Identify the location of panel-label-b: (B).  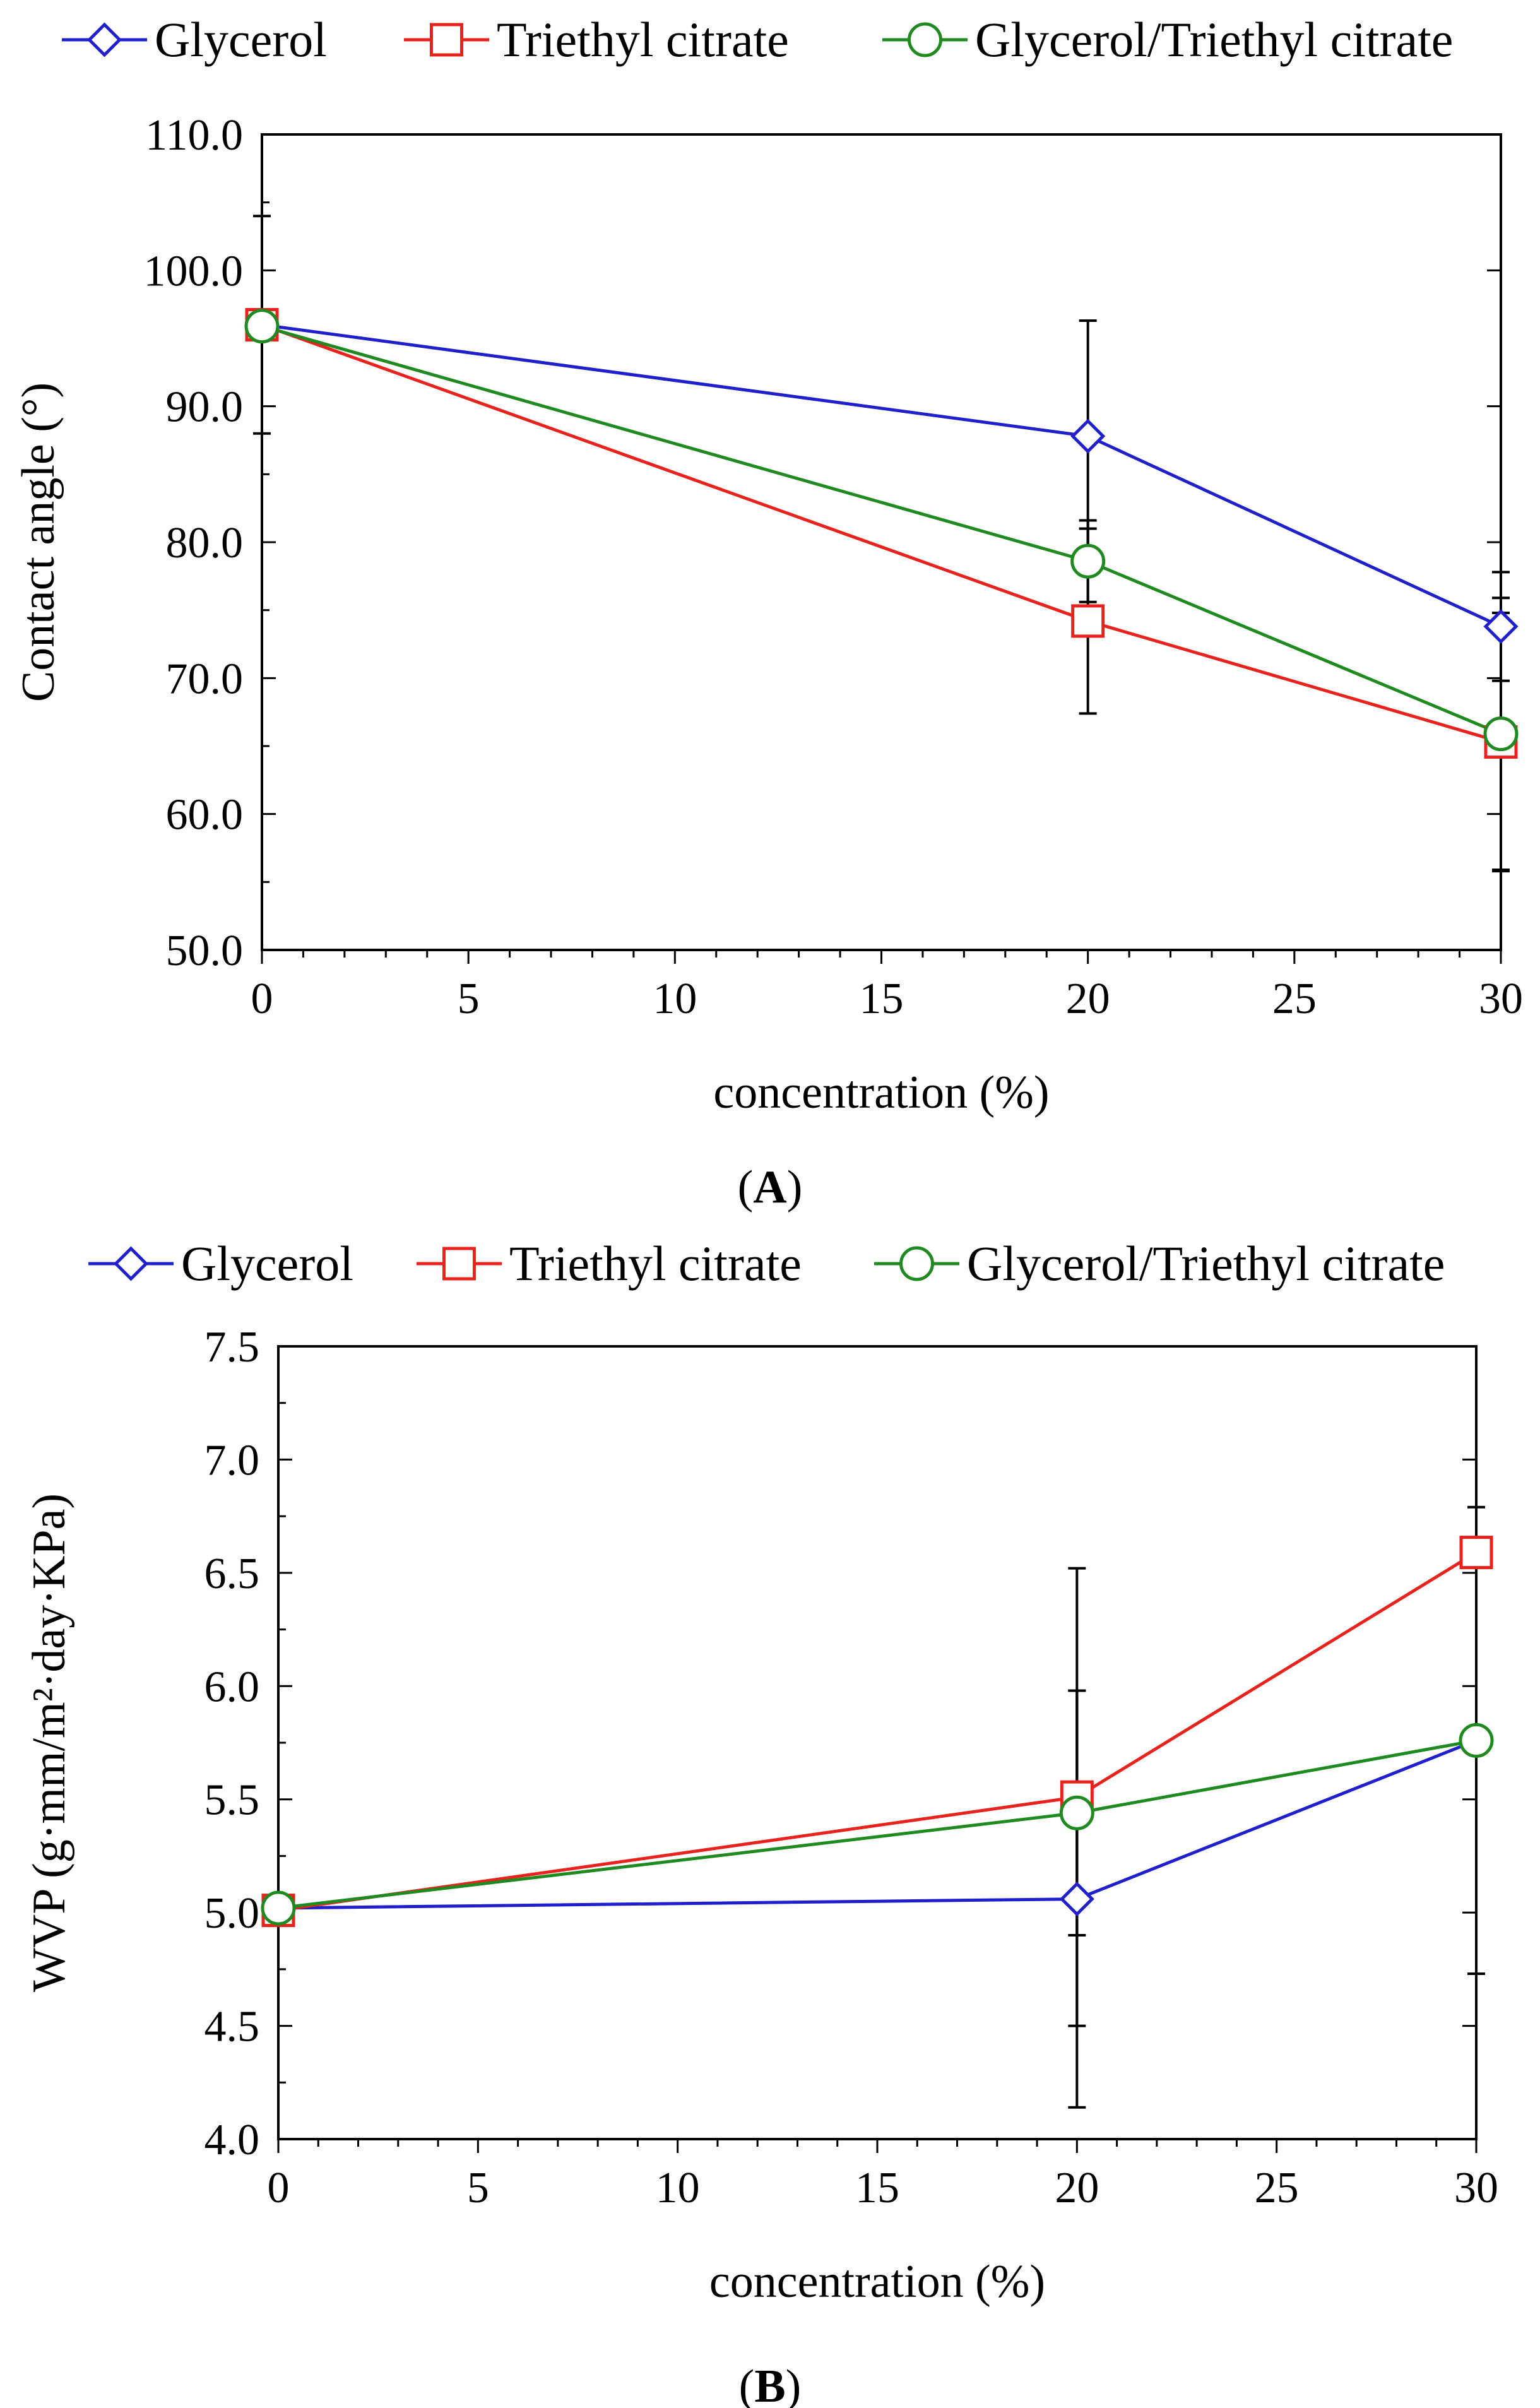
(771, 2384).